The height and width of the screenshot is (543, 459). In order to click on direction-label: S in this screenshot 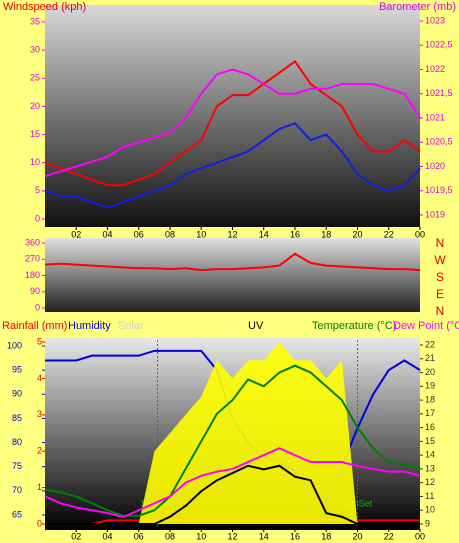, I will do `click(440, 277)`.